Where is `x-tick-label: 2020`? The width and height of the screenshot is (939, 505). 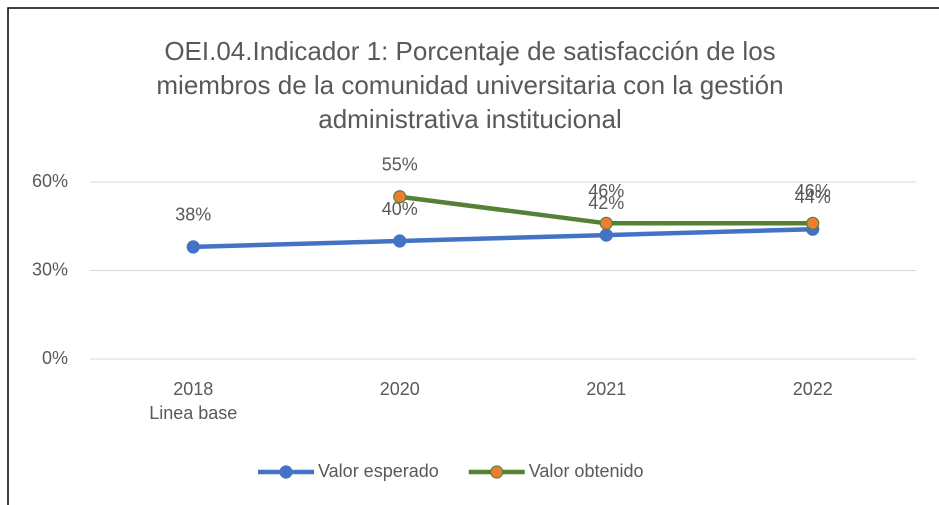
x-tick-label: 2020 is located at coordinates (399, 389).